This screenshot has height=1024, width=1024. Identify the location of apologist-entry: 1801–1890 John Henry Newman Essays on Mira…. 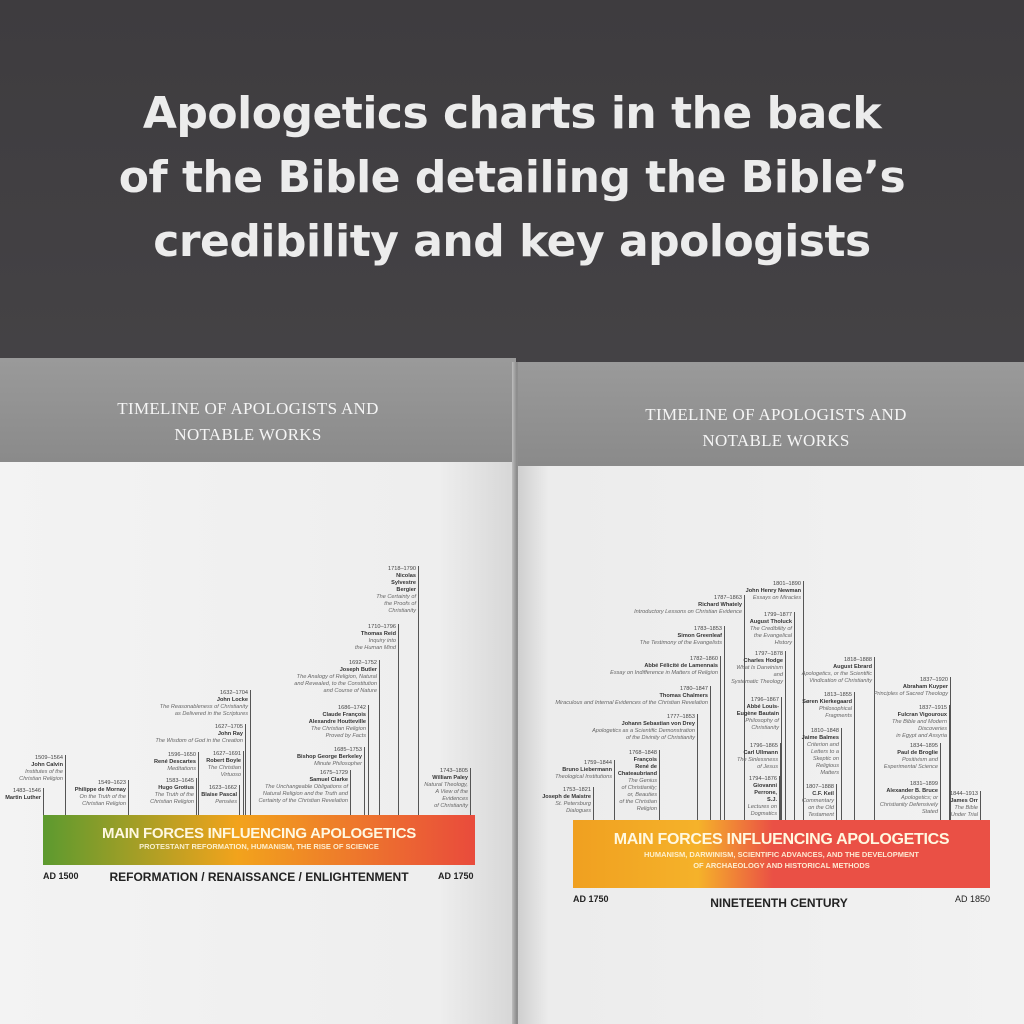
(773, 591).